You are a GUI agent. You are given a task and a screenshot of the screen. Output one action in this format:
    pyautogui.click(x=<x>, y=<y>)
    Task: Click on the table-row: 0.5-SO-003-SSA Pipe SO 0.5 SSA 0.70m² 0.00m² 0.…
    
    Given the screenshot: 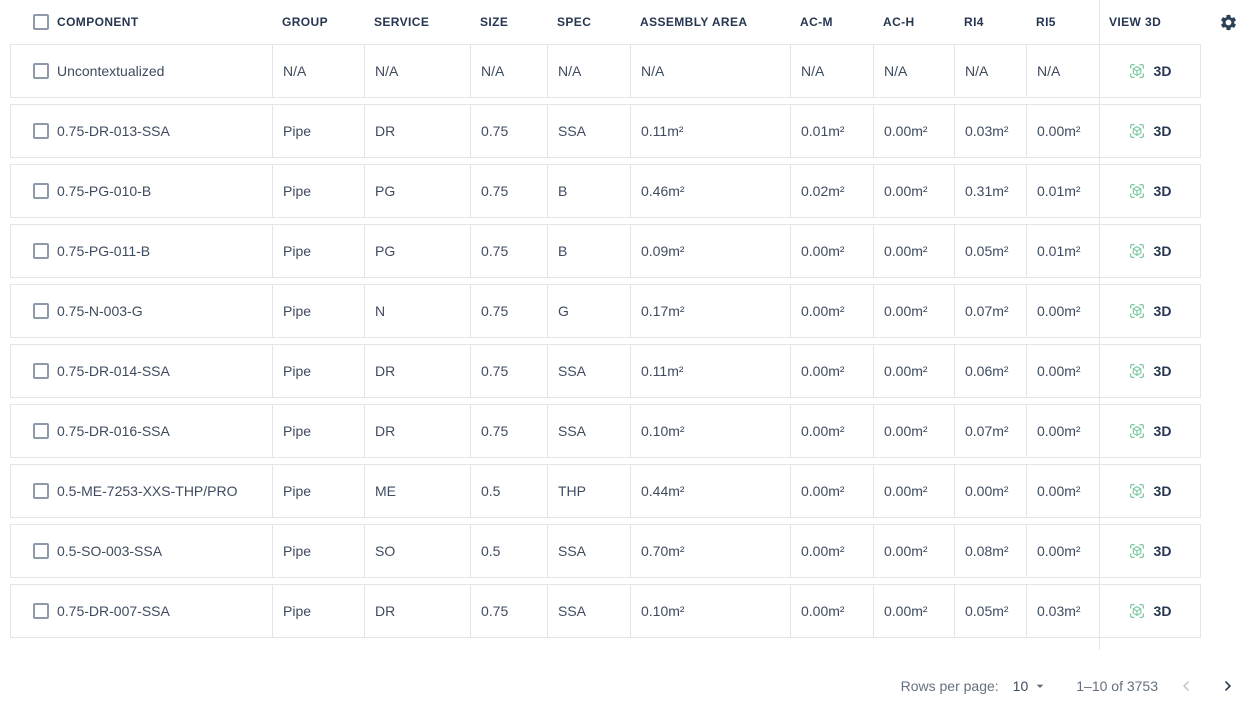 What is the action you would take?
    pyautogui.click(x=605, y=551)
    